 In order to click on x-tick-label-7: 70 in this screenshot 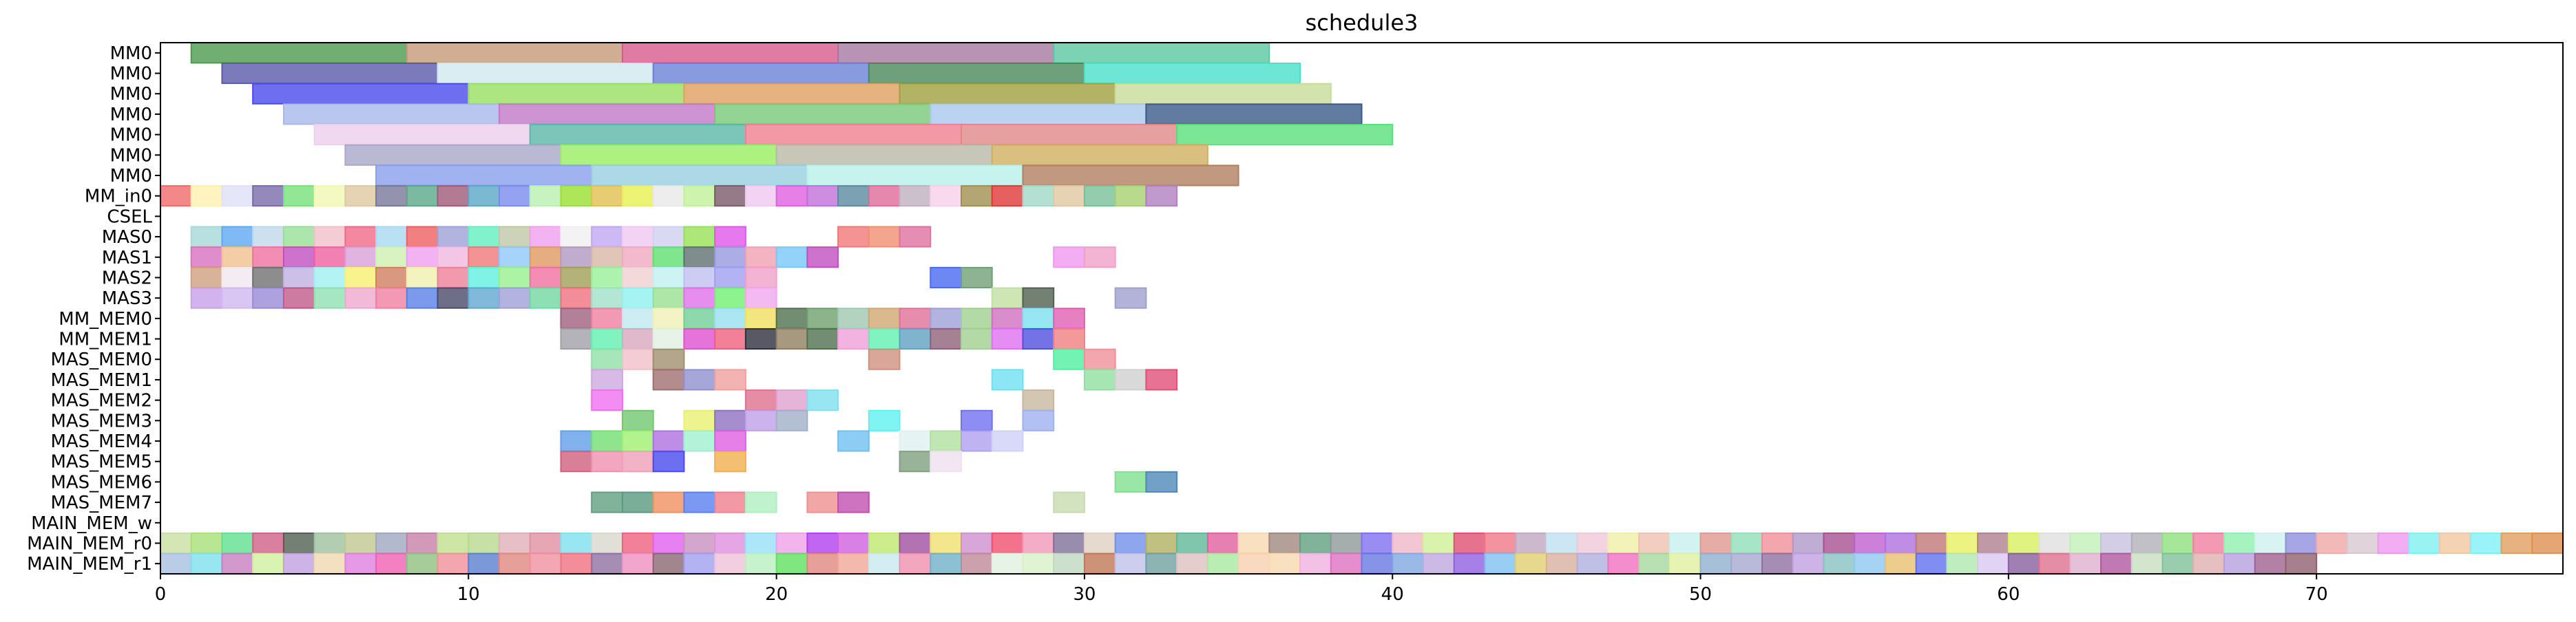, I will do `click(2316, 594)`.